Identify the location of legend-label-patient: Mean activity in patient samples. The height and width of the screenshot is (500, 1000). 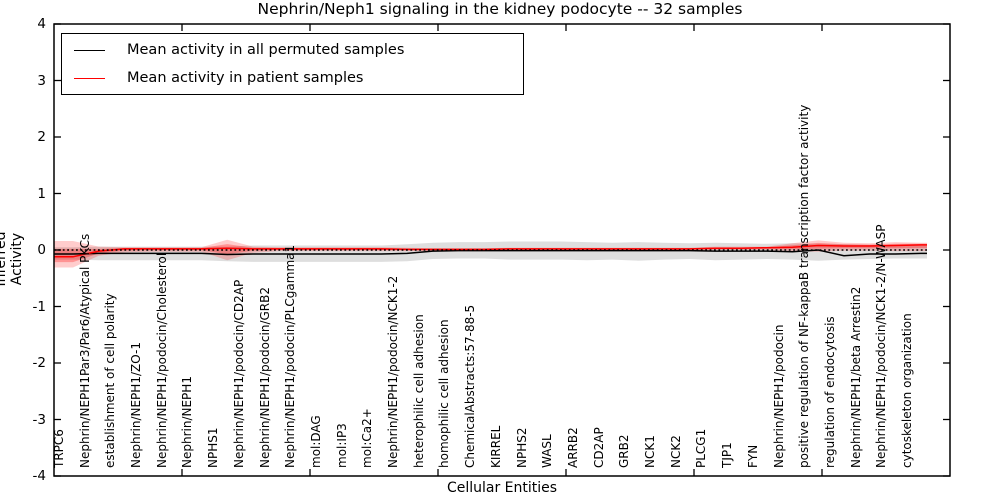
(245, 78).